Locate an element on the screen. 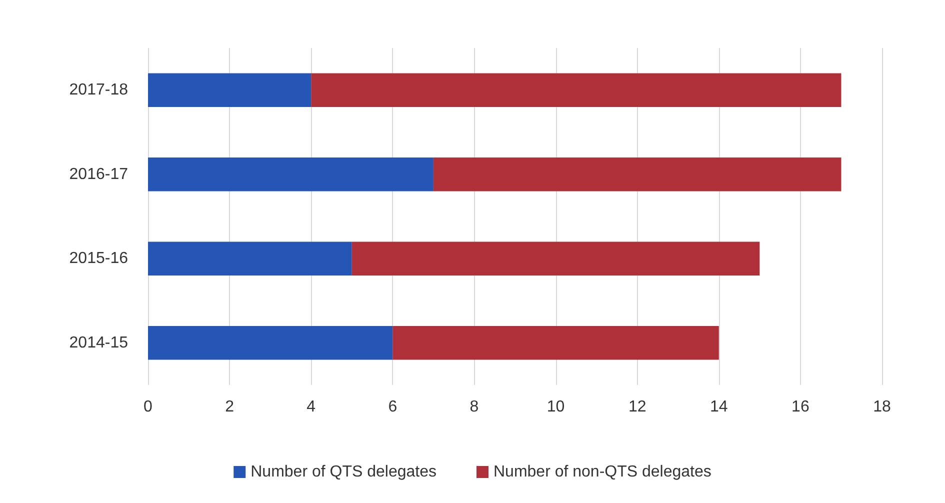  x-tick-label: 0 is located at coordinates (148, 407).